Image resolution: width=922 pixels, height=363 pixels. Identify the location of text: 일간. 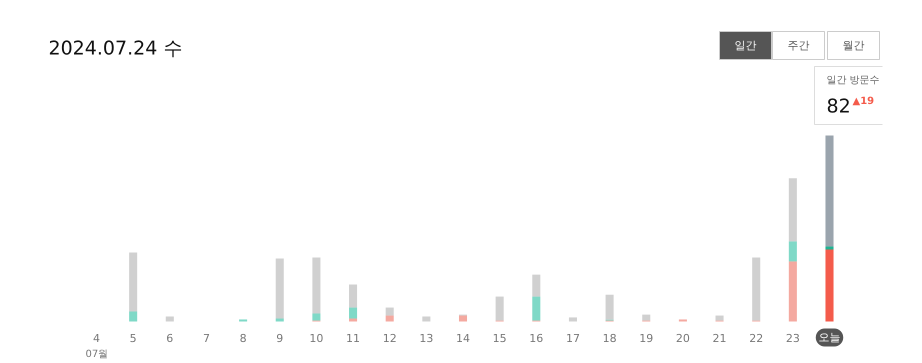
(745, 45).